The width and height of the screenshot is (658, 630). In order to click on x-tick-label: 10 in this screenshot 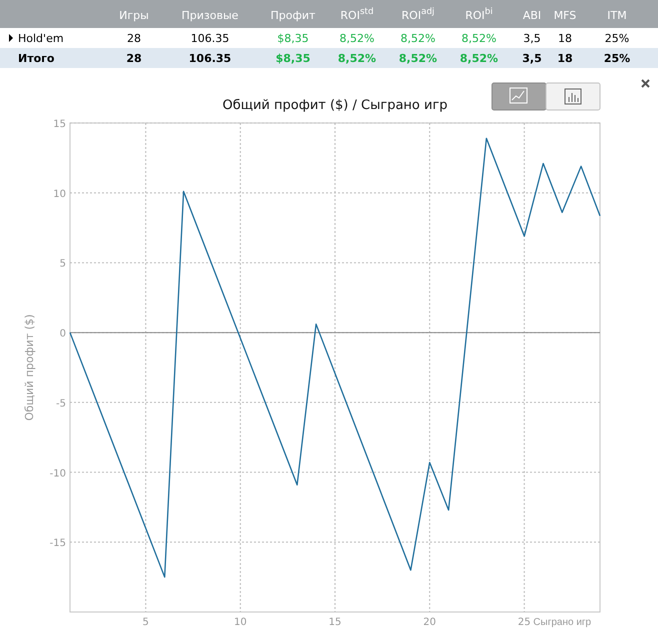, I will do `click(240, 622)`.